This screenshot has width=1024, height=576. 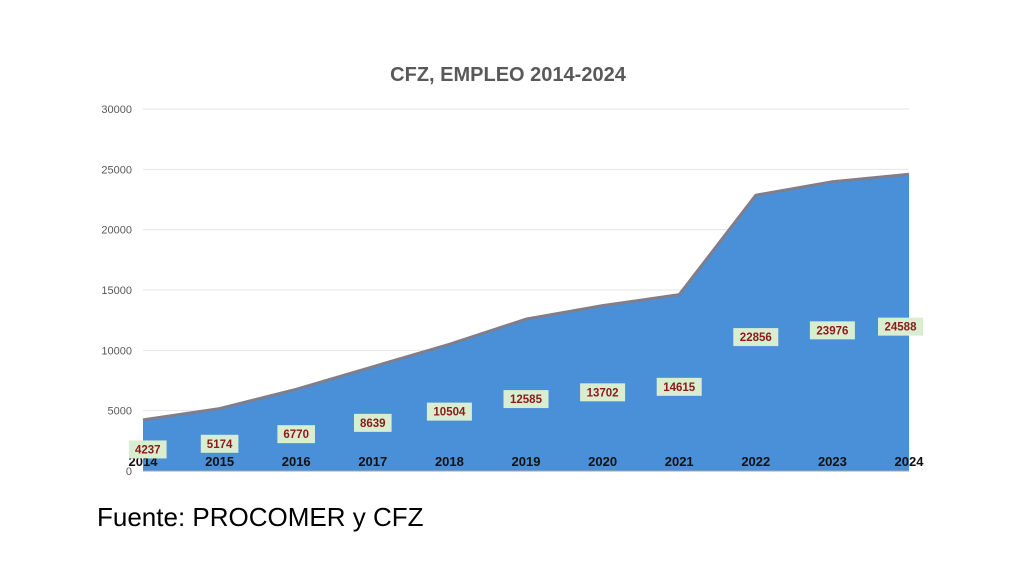 I want to click on y-tick-label: 20000, so click(x=116, y=231).